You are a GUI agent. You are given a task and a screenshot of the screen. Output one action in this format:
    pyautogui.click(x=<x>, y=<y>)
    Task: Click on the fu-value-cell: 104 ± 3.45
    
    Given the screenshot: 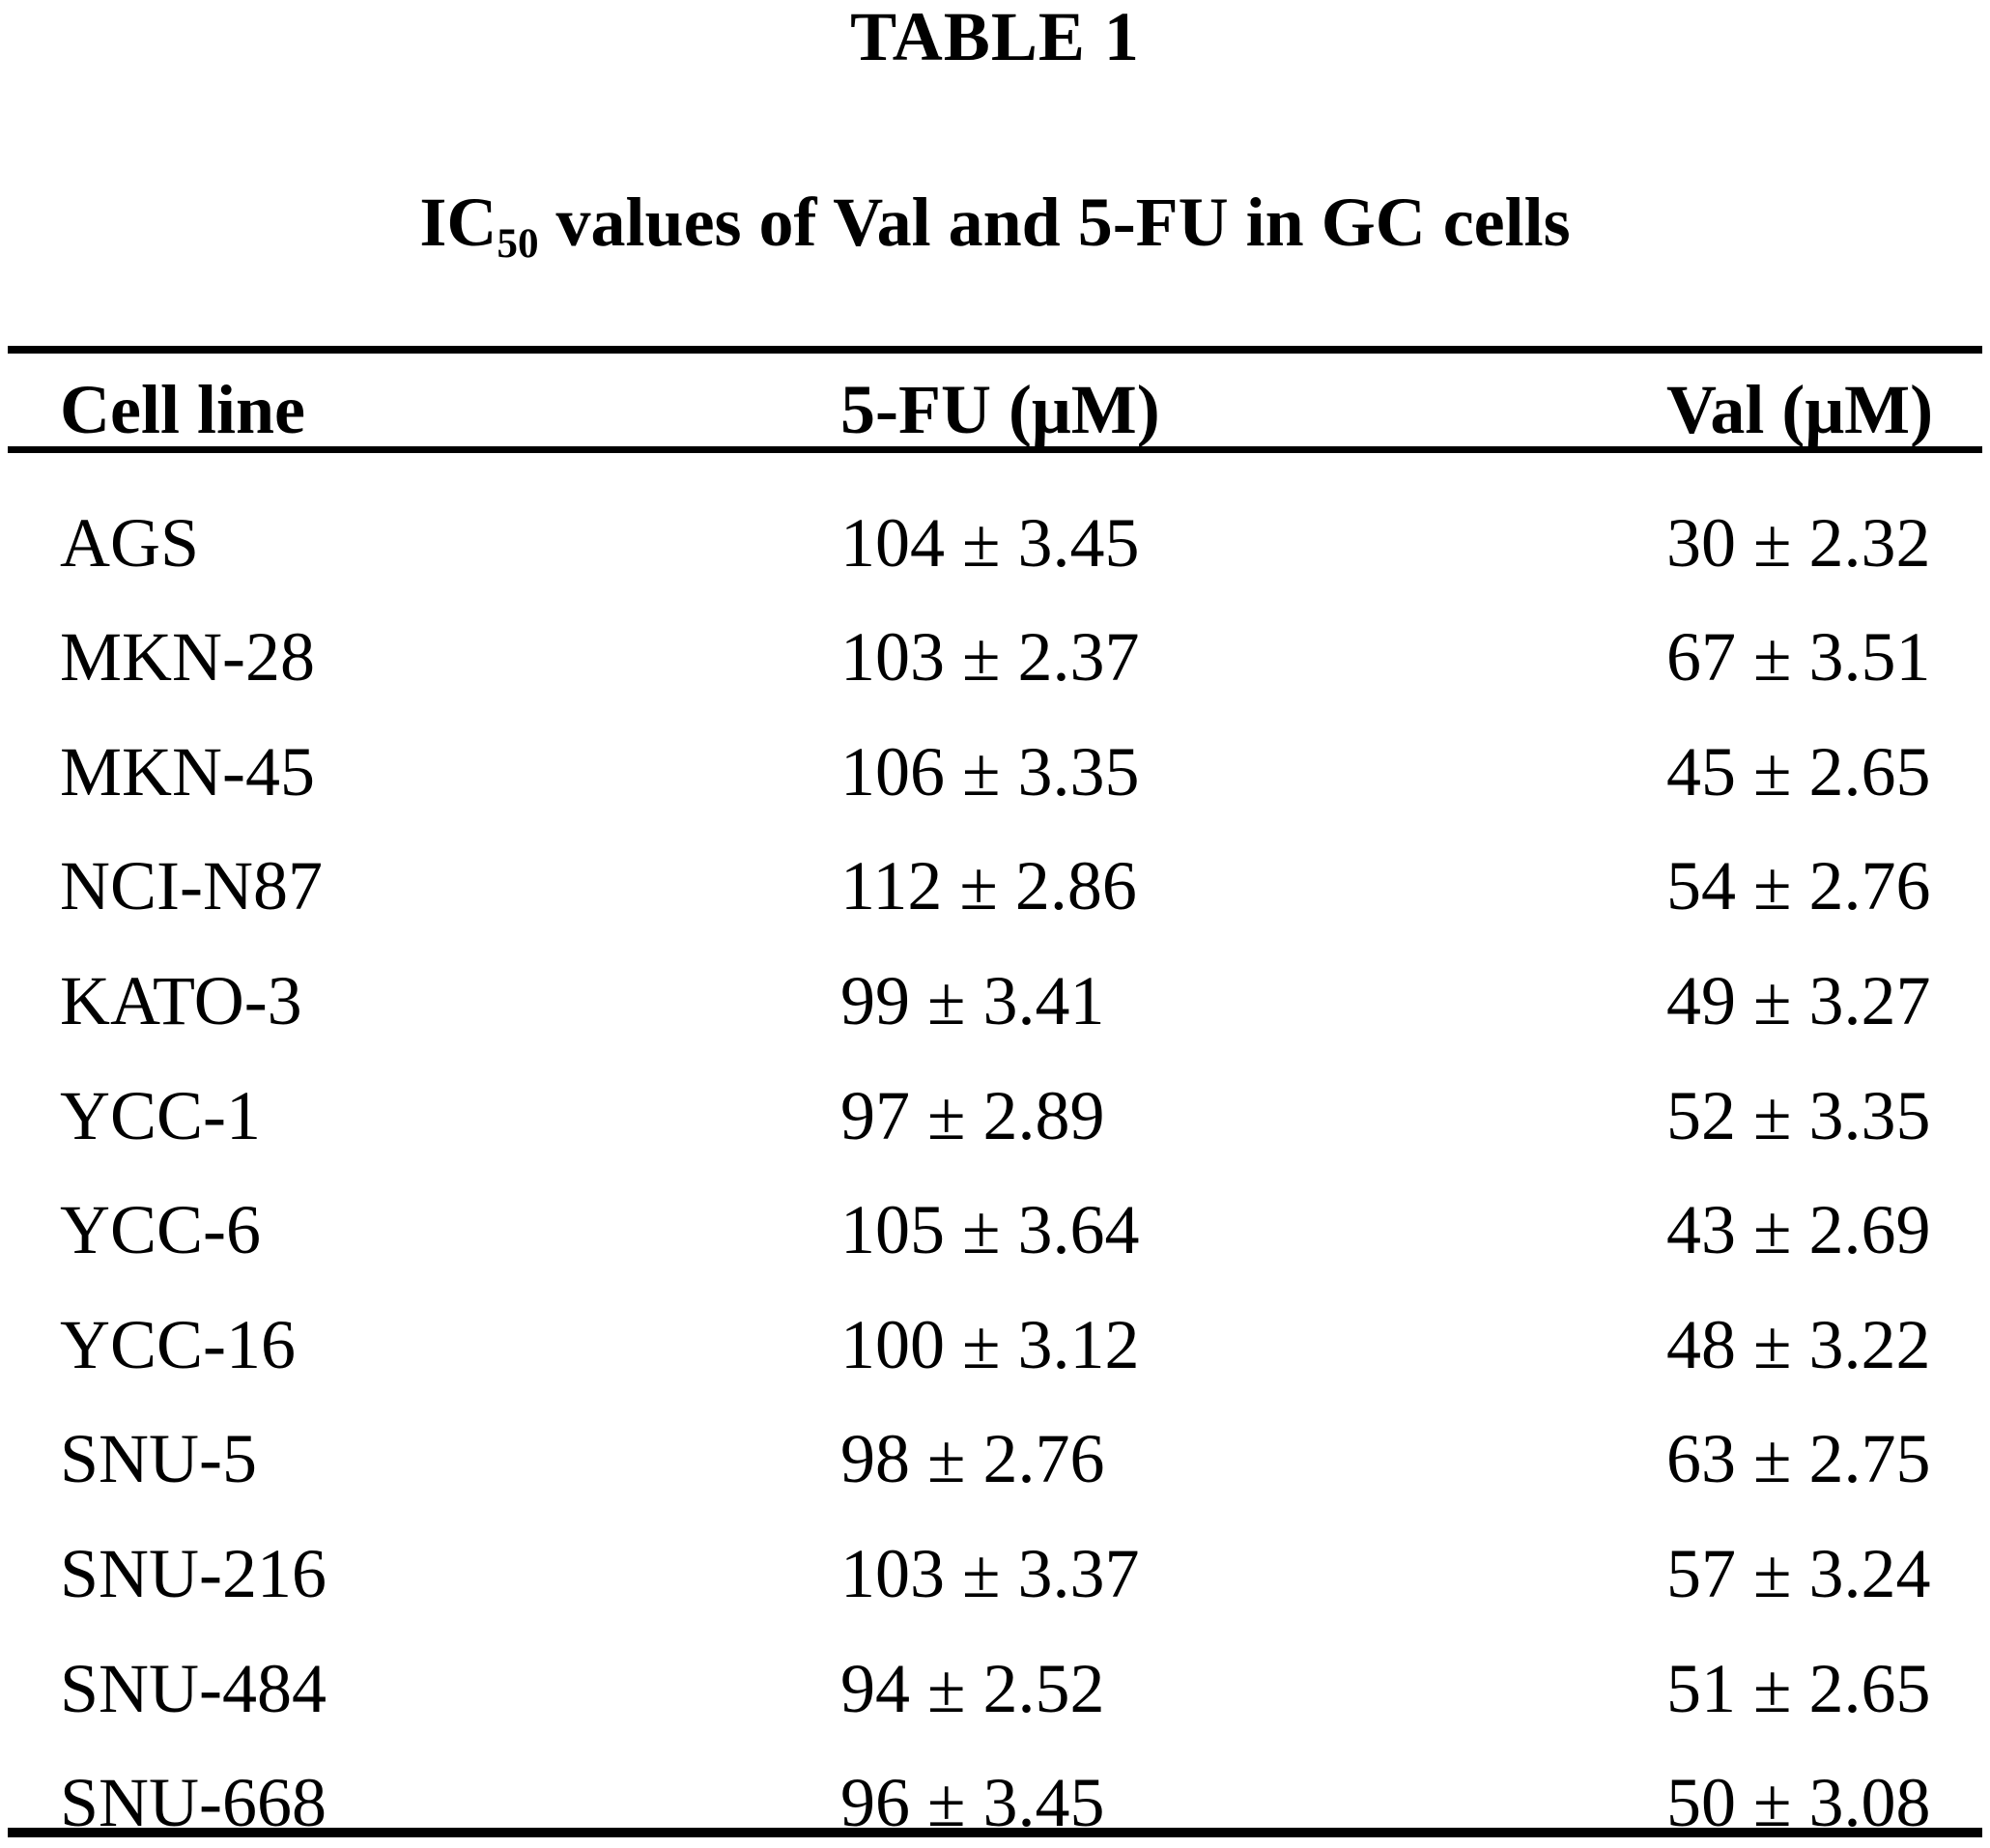 What is the action you would take?
    pyautogui.click(x=990, y=542)
    